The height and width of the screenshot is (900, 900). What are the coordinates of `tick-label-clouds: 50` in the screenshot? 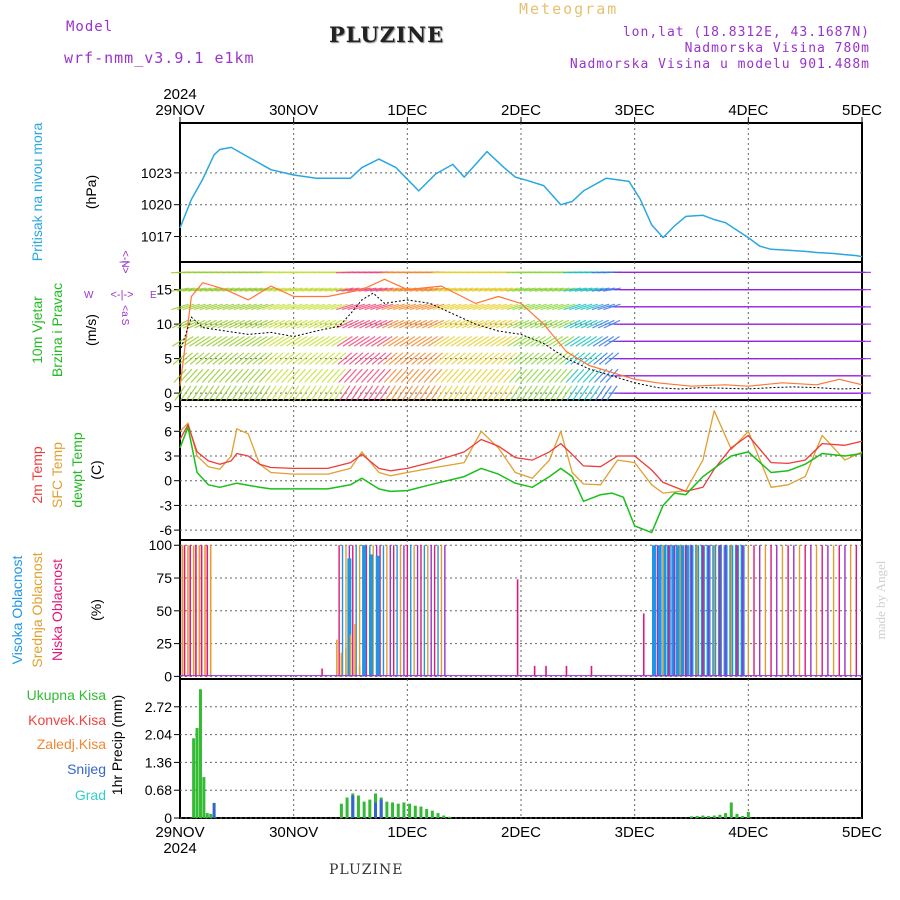 It's located at (164, 611).